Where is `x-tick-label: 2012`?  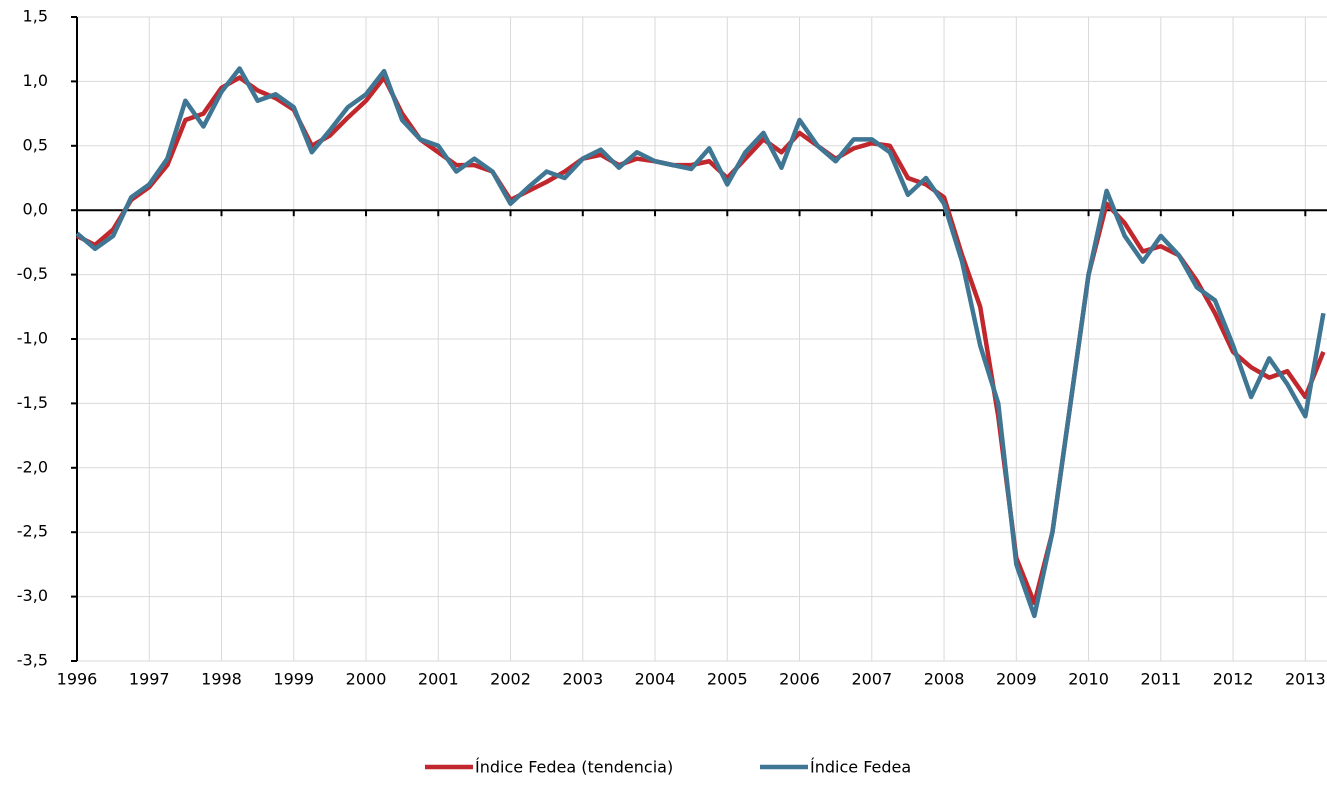
x-tick-label: 2012 is located at coordinates (1233, 679).